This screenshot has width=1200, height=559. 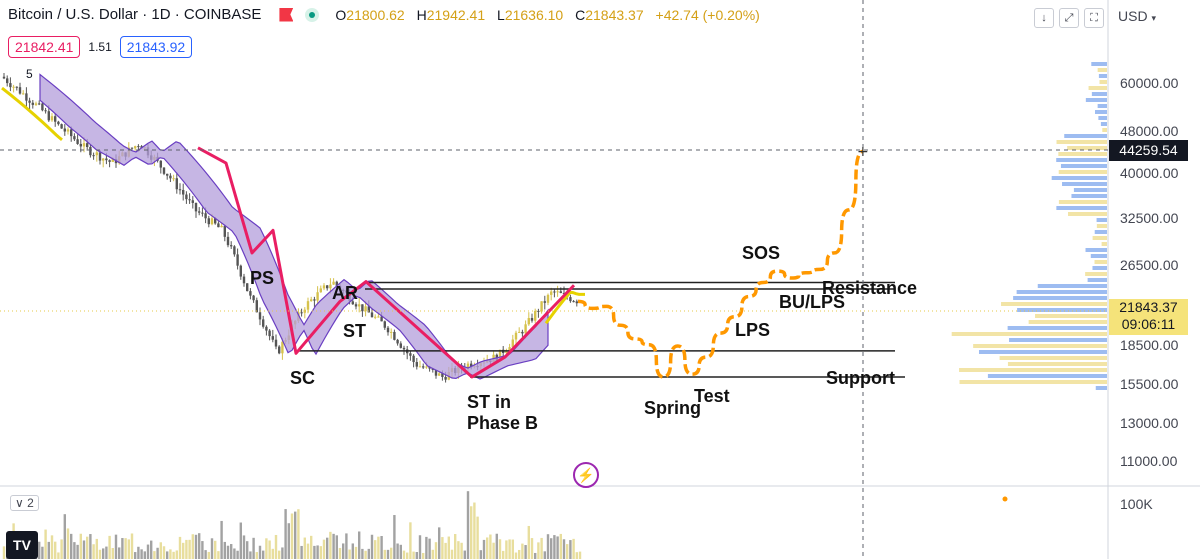 What do you see at coordinates (586, 475) in the screenshot?
I see `lightning-icon: ⚡` at bounding box center [586, 475].